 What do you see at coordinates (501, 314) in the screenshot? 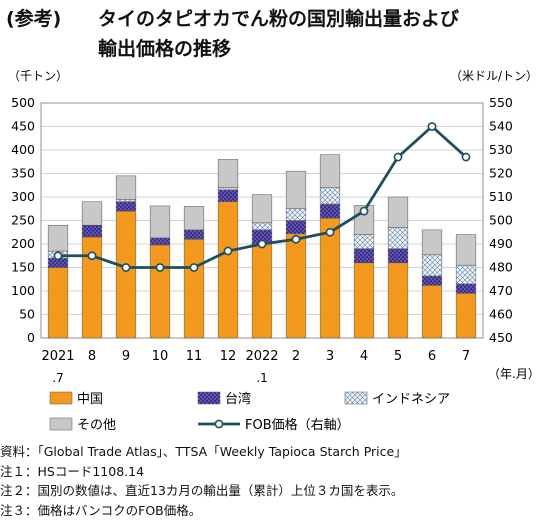
I see `right-tick-label: 460` at bounding box center [501, 314].